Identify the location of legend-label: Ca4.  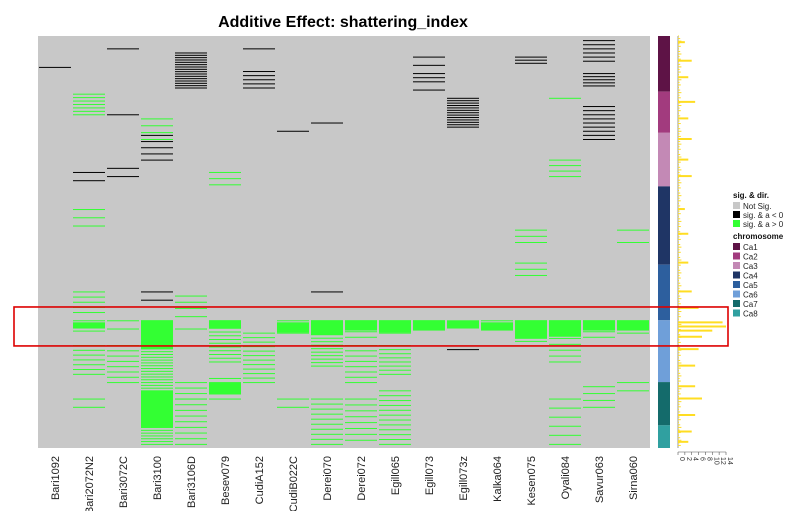
(750, 276).